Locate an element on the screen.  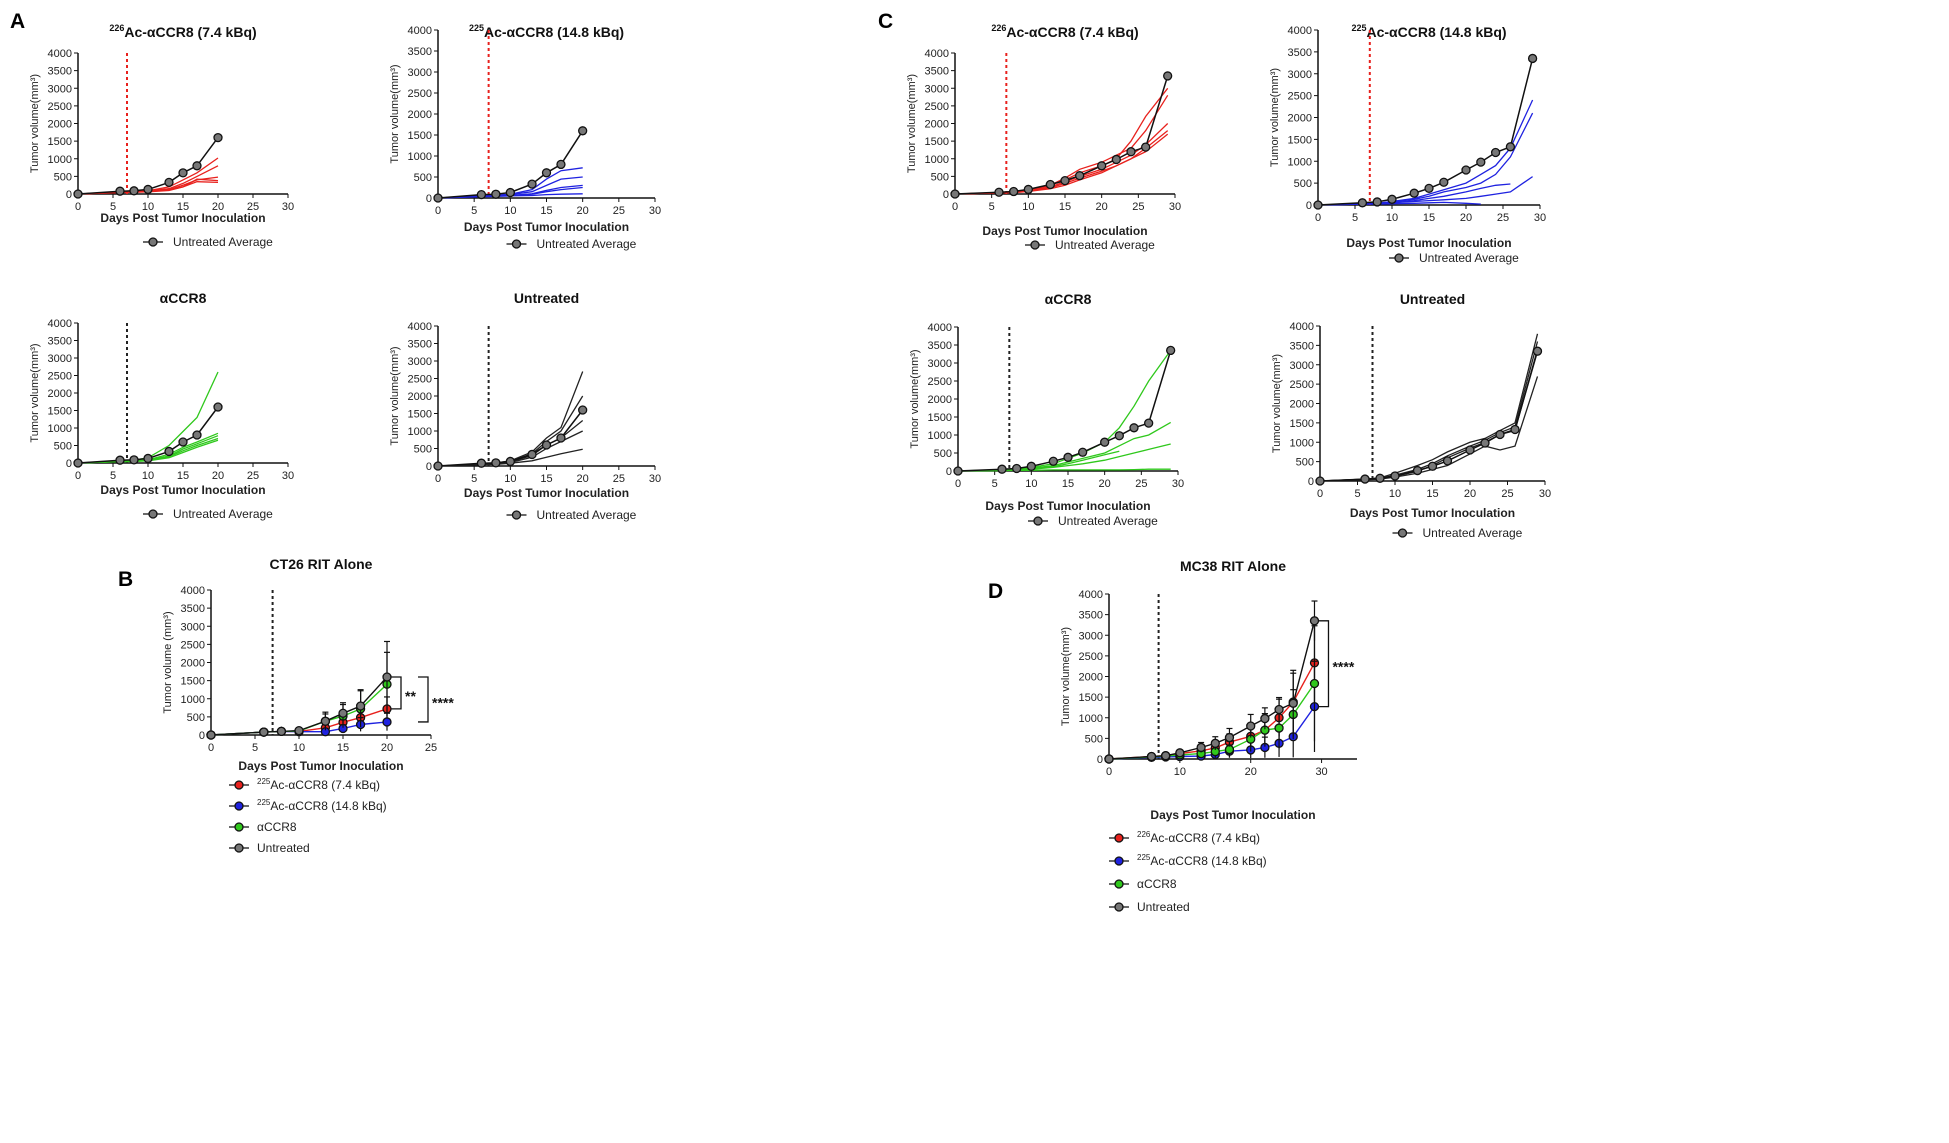
chart-title: 226Ac-αCCR8 (7.4 kBq) is located at coordinates (182, 31).